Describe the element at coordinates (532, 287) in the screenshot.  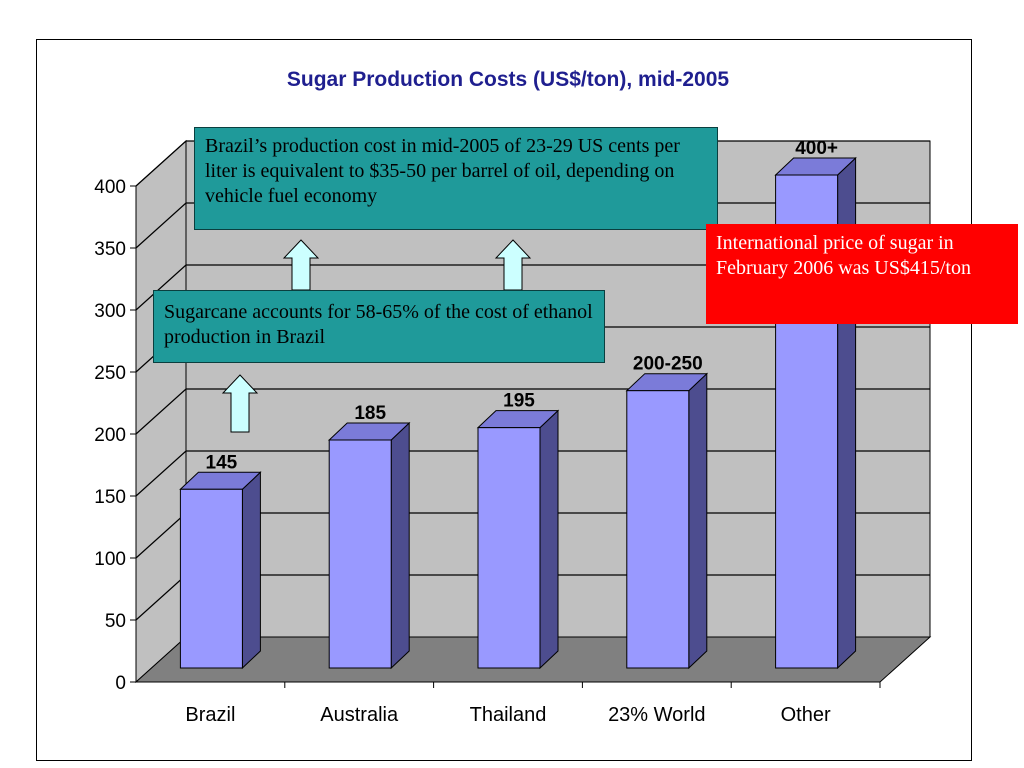
I see `gridline` at that location.